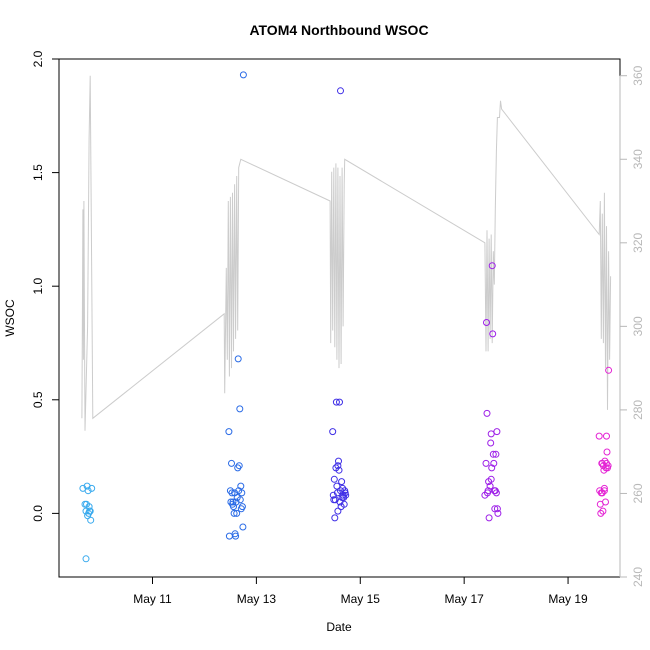  What do you see at coordinates (38, 286) in the screenshot?
I see `y-tick-label: 1.0` at bounding box center [38, 286].